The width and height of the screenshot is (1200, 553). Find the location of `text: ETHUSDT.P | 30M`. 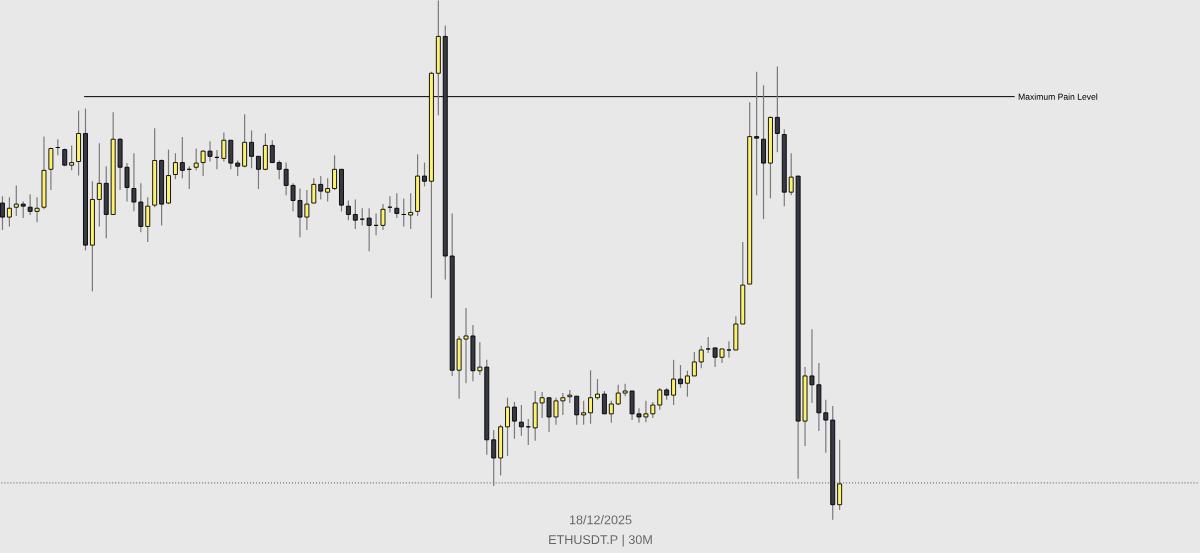

text: ETHUSDT.P | 30M is located at coordinates (600, 540).